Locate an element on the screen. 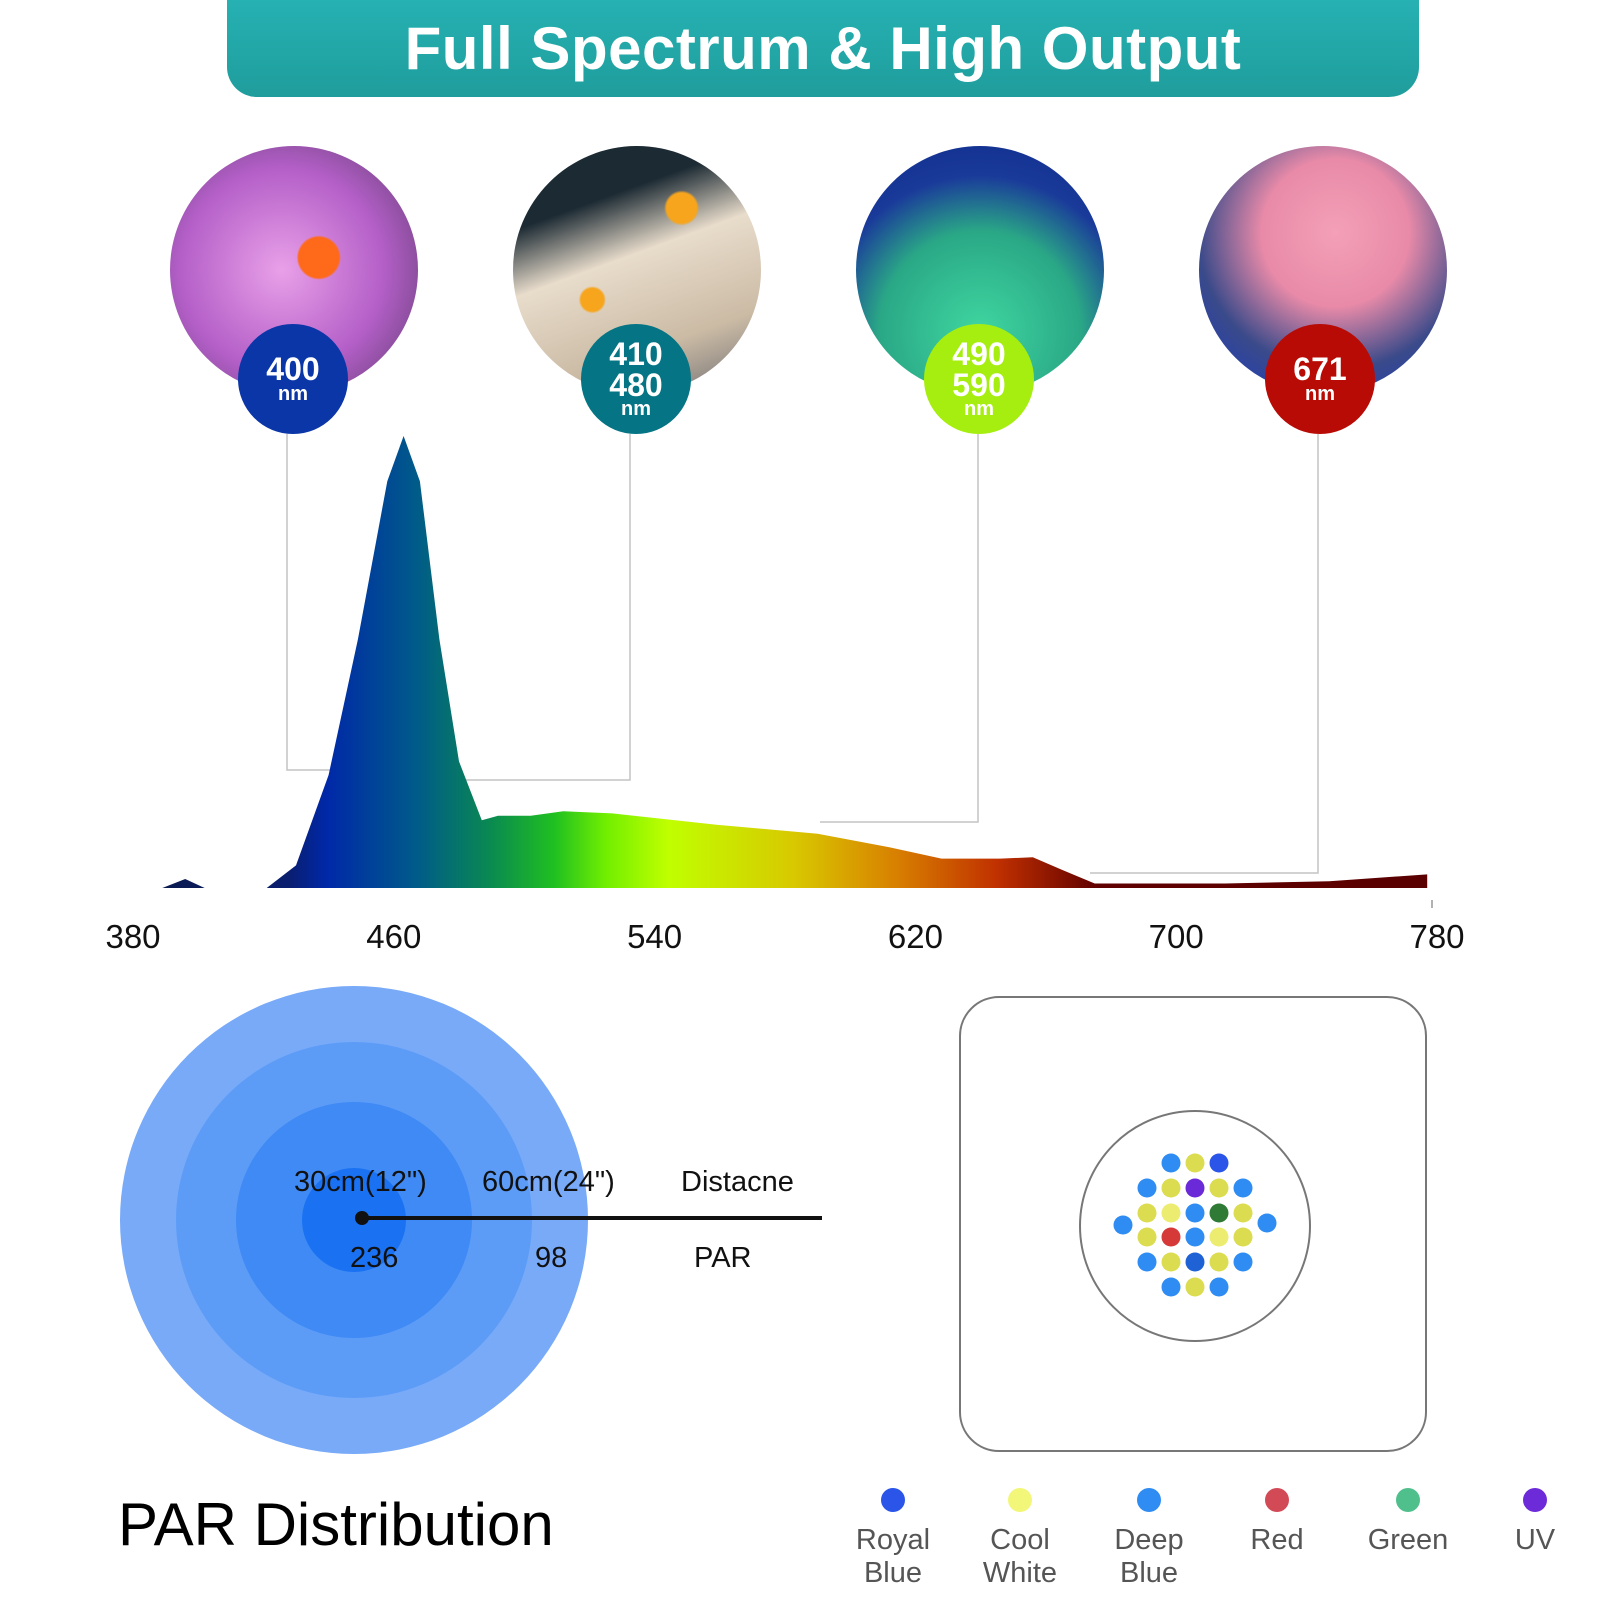 The image size is (1600, 1600). legend-label: Deep Blue is located at coordinates (1148, 1557).